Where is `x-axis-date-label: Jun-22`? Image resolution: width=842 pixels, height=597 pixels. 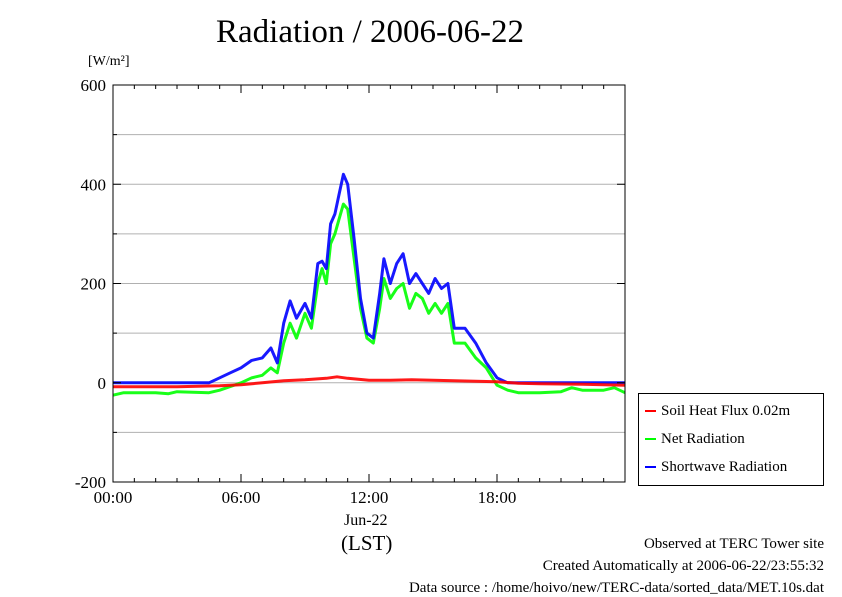
x-axis-date-label: Jun-22 is located at coordinates (366, 520).